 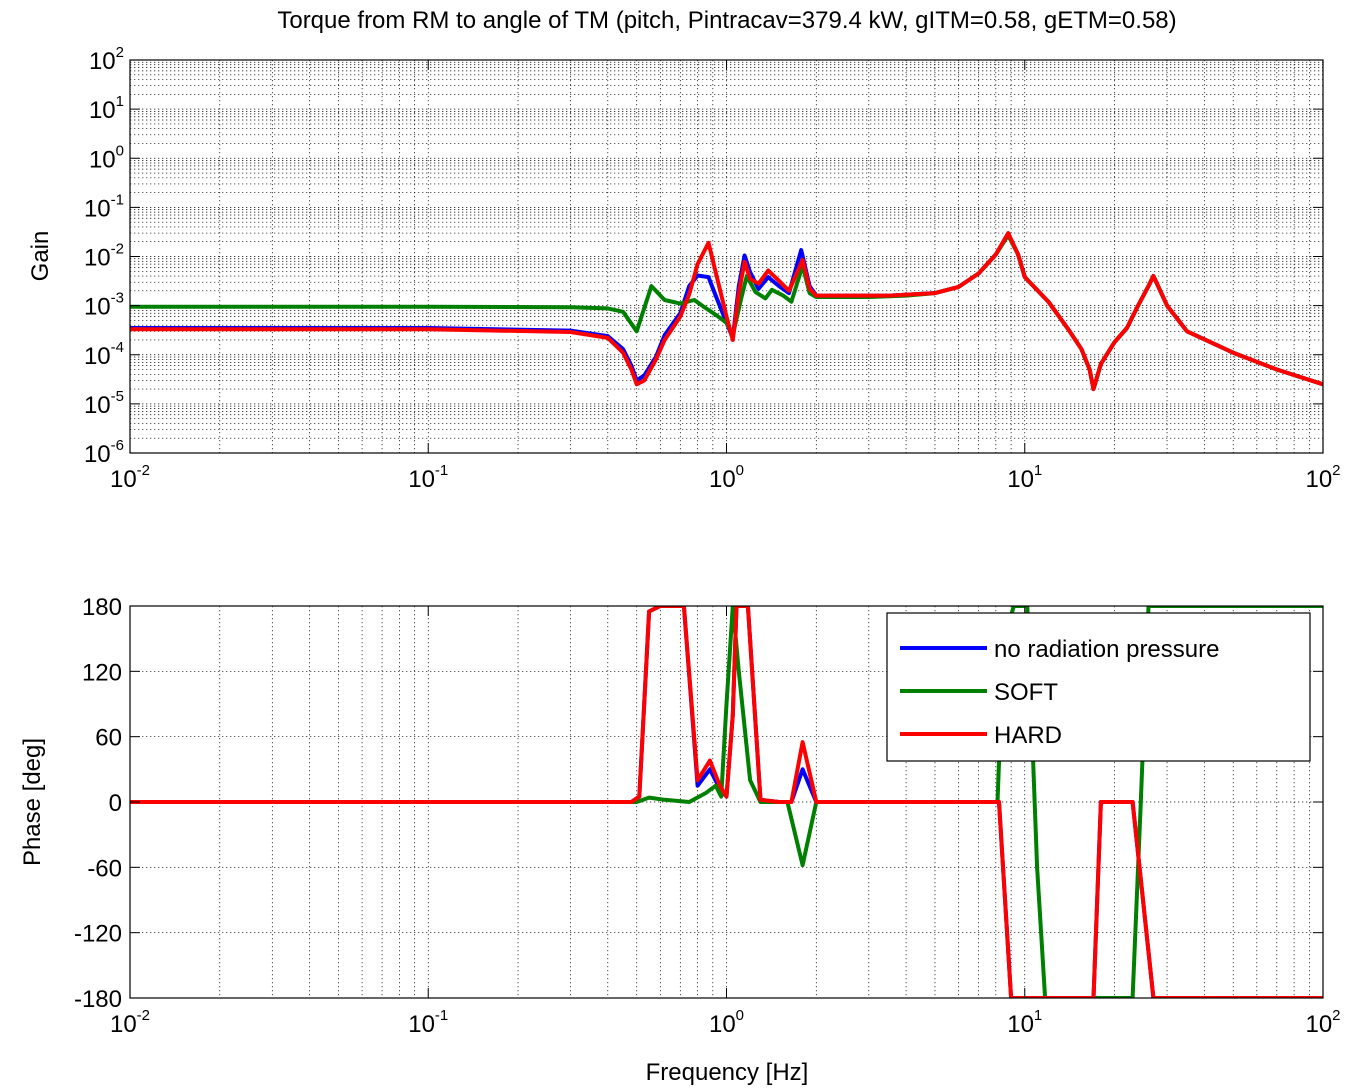 What do you see at coordinates (104, 452) in the screenshot?
I see `y-tick-label: 10-6` at bounding box center [104, 452].